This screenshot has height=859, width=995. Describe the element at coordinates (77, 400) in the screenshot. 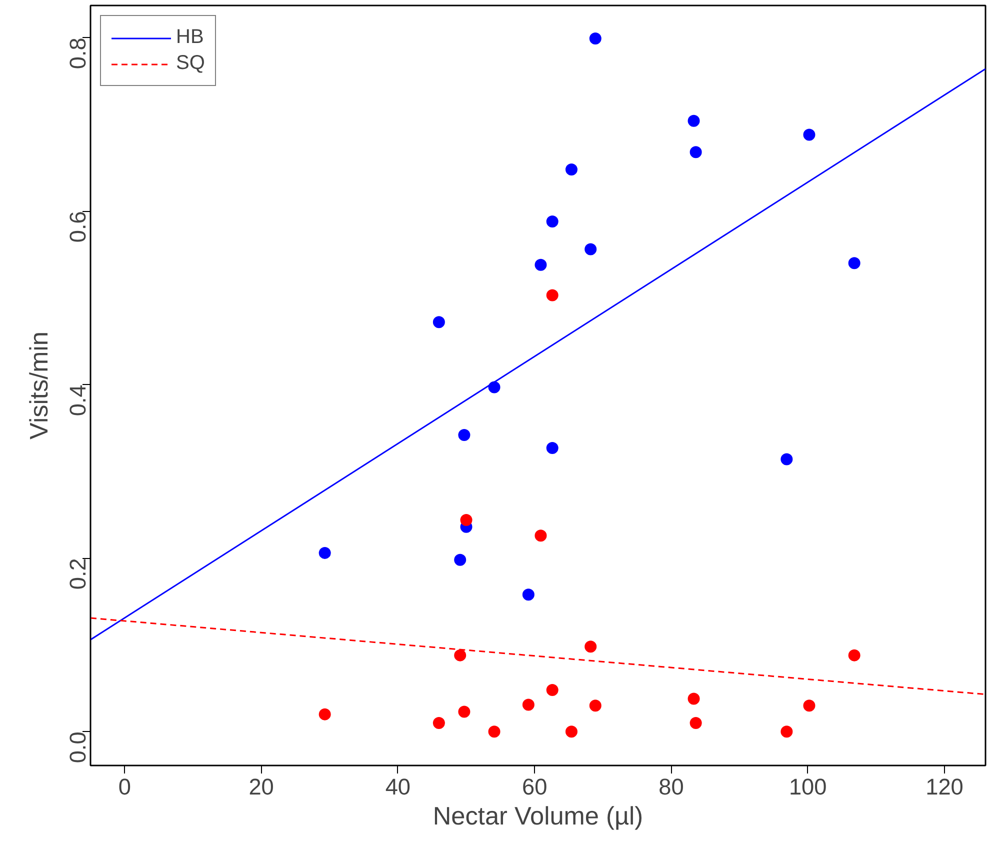

I see `y-tick-label: 0.4` at that location.